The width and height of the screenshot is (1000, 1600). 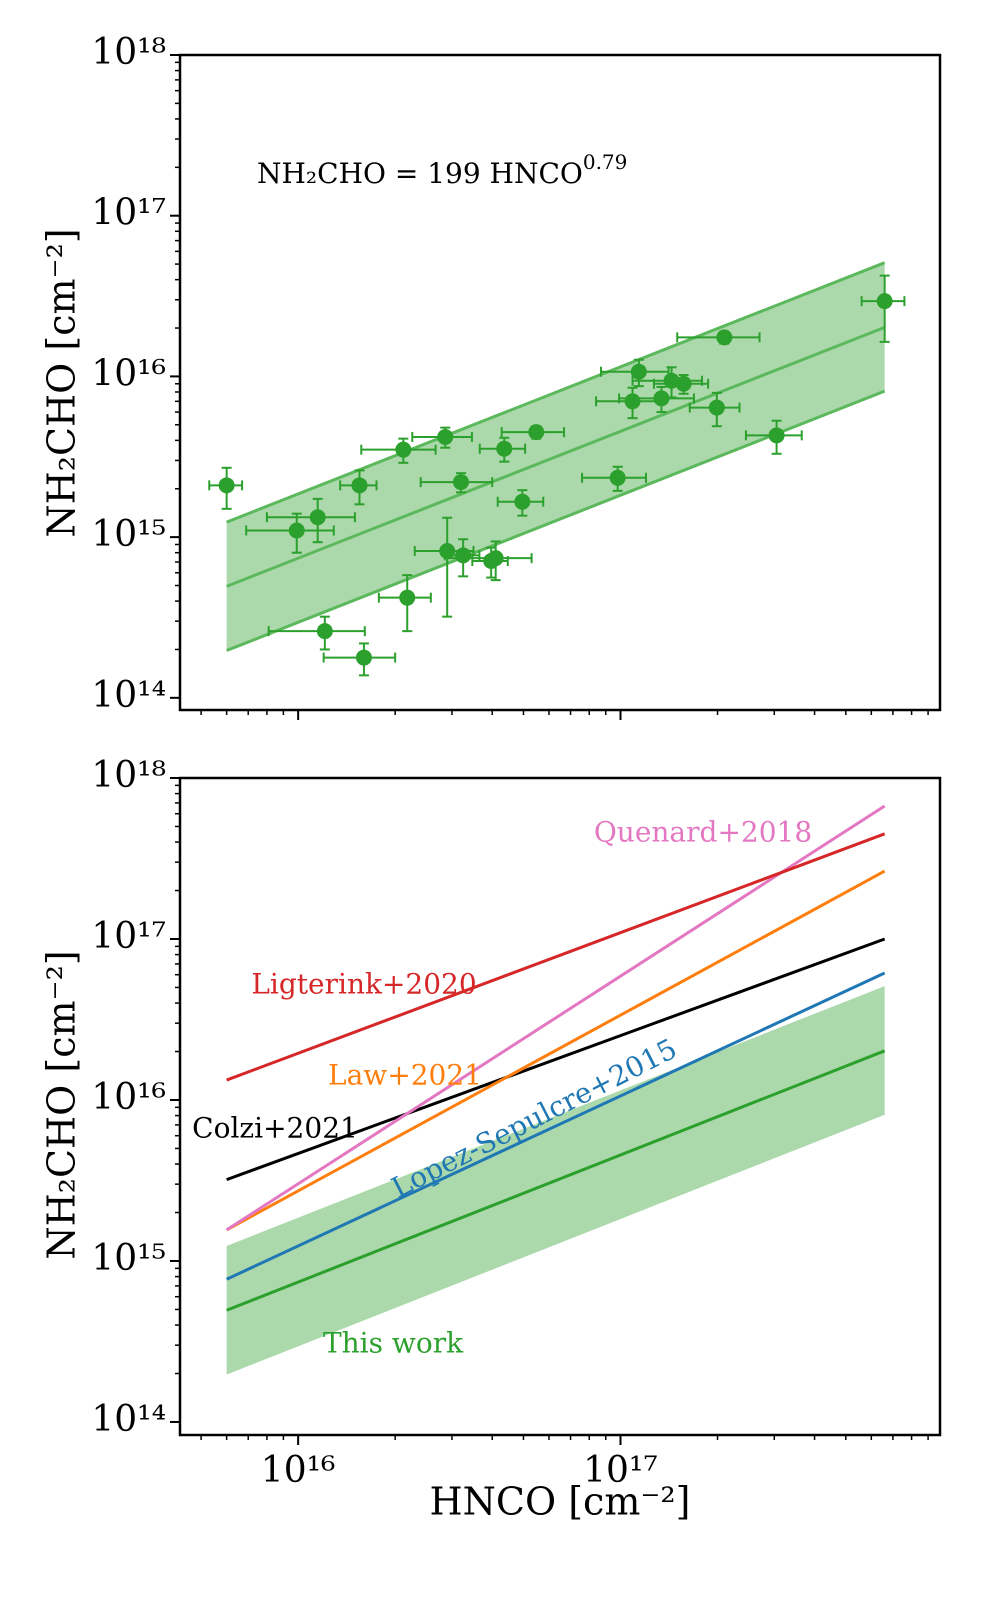 I want to click on annotation-exponent: 0.79, so click(x=605, y=162).